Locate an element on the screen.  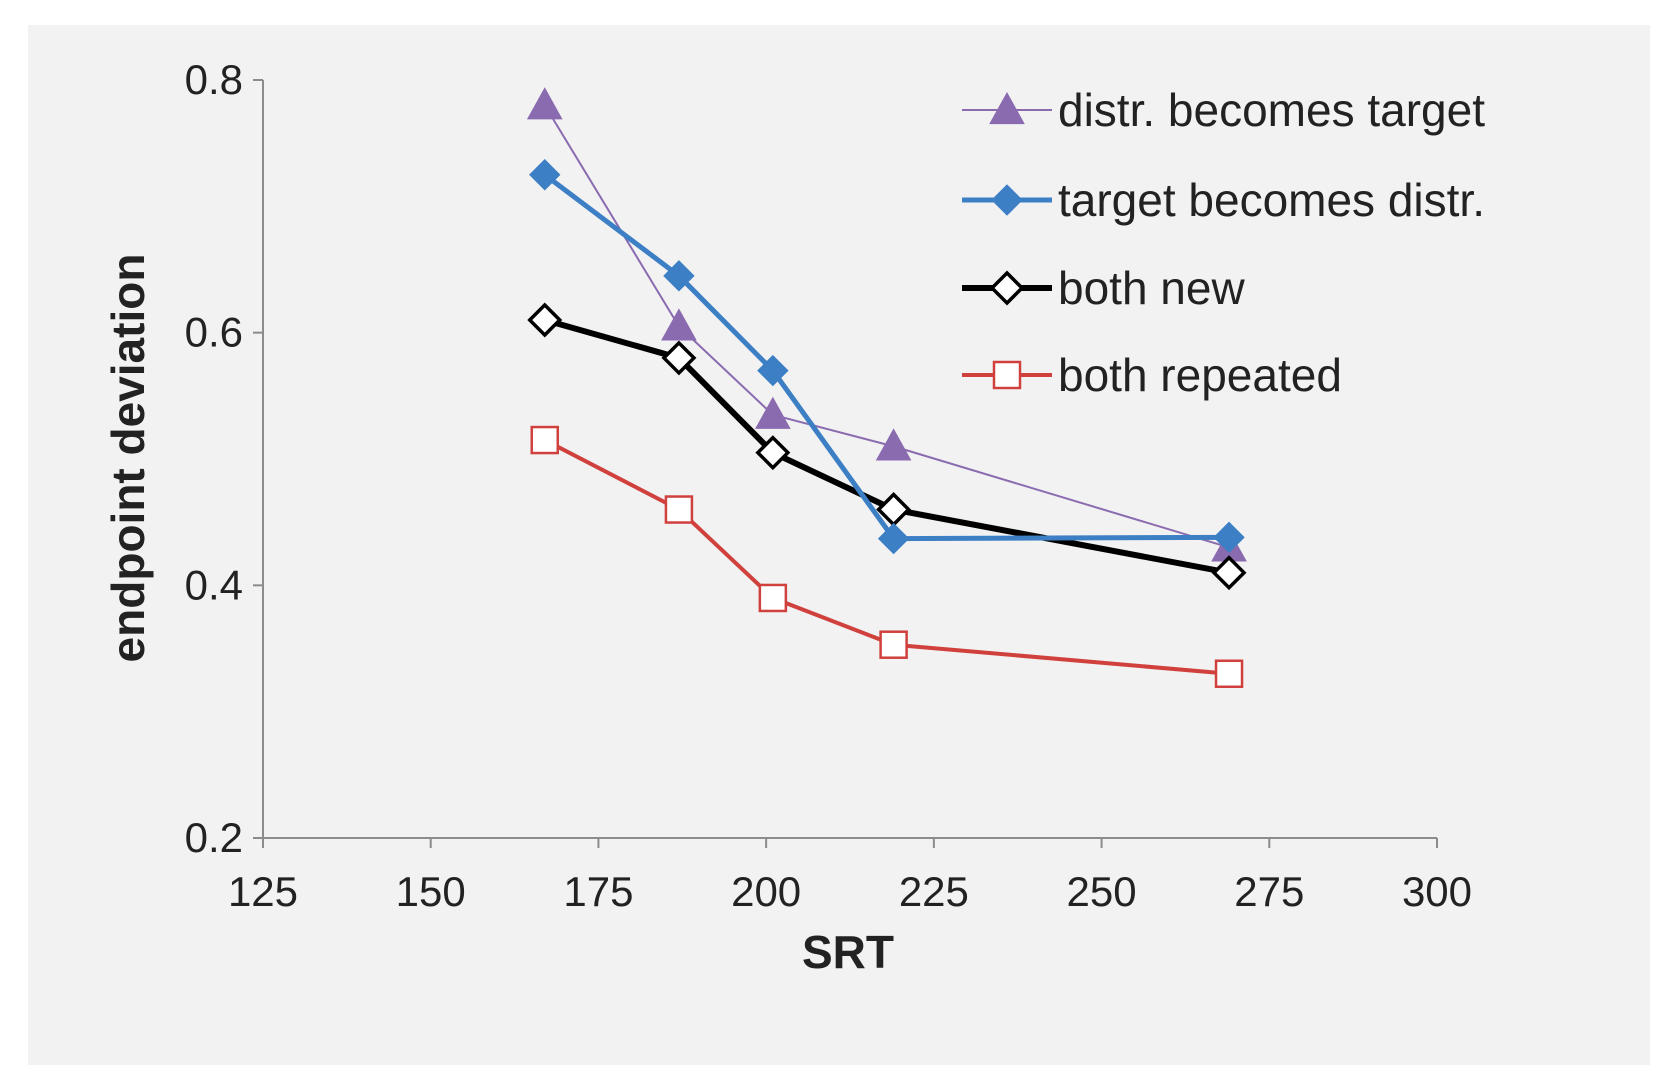
x-tick-label: 150 is located at coordinates (431, 891).